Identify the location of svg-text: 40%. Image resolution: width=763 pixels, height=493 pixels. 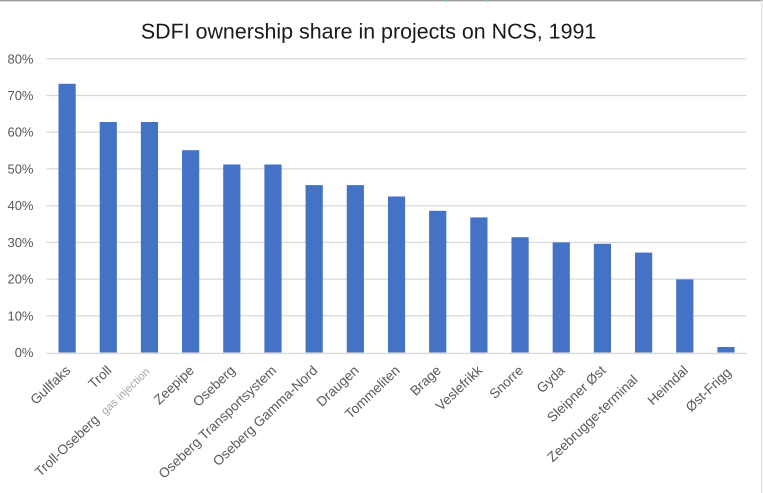
(20, 205).